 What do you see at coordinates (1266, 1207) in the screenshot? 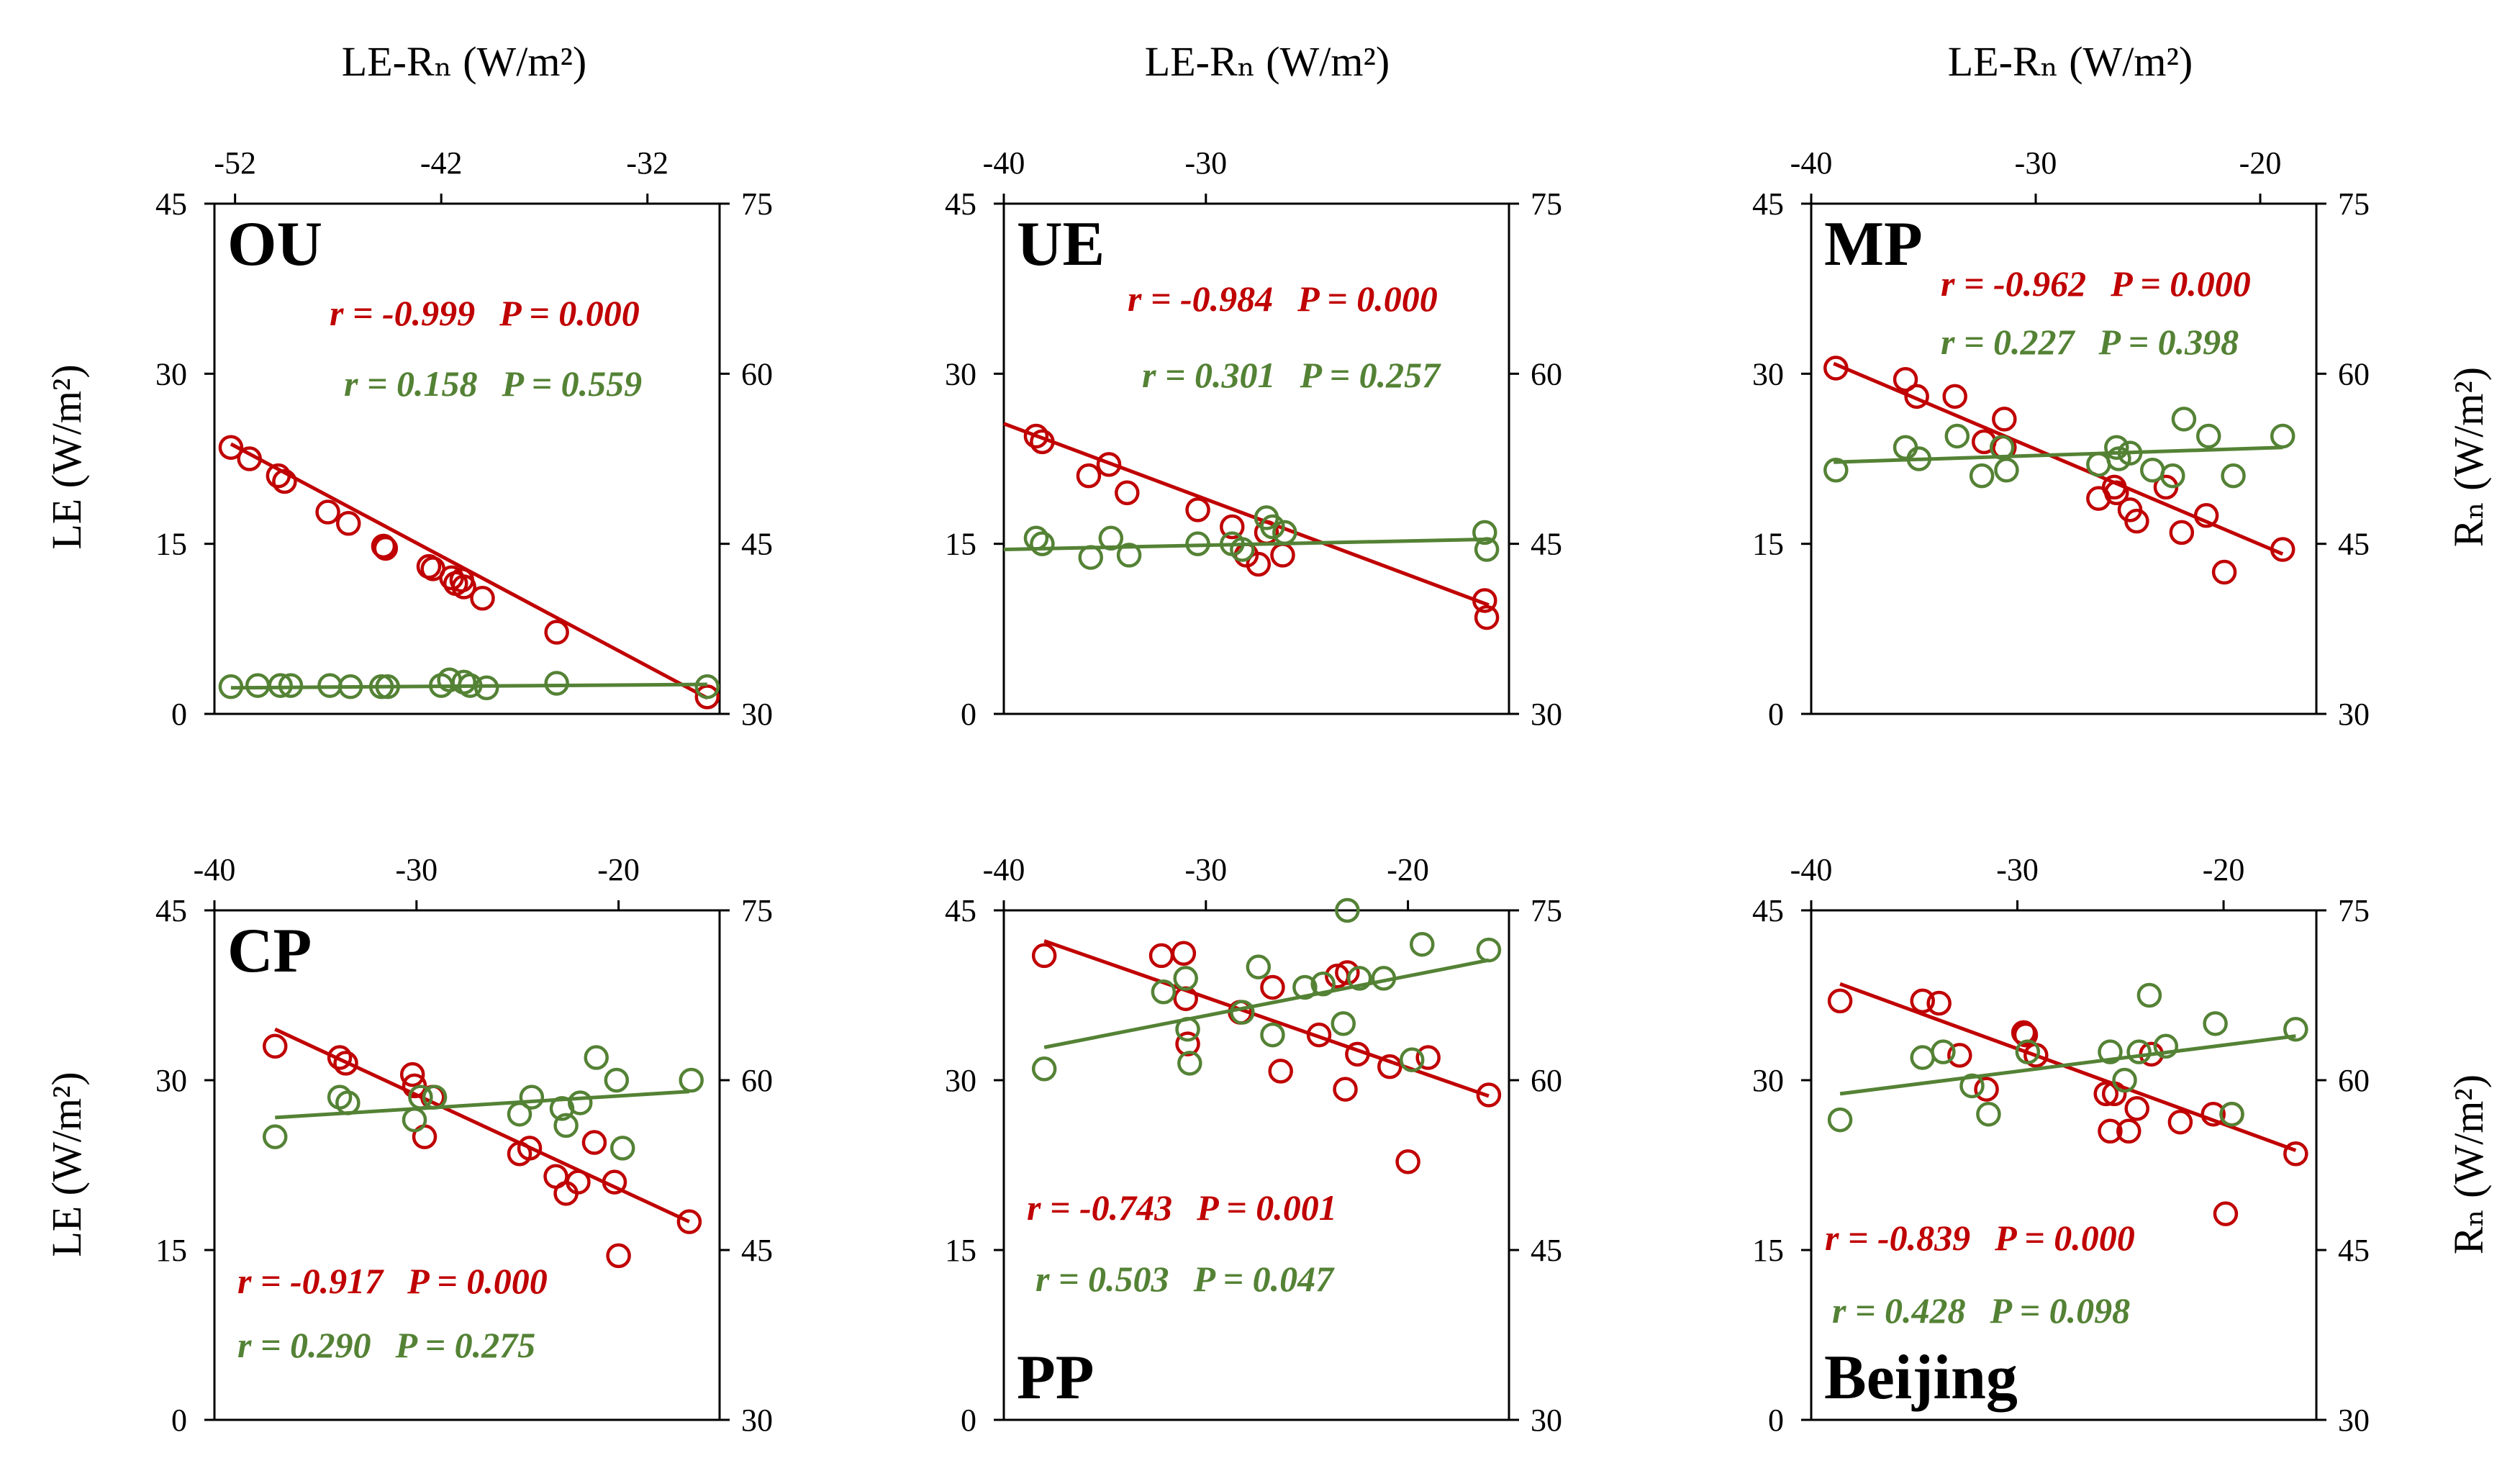
I see `p-value: P = 0.001` at bounding box center [1266, 1207].